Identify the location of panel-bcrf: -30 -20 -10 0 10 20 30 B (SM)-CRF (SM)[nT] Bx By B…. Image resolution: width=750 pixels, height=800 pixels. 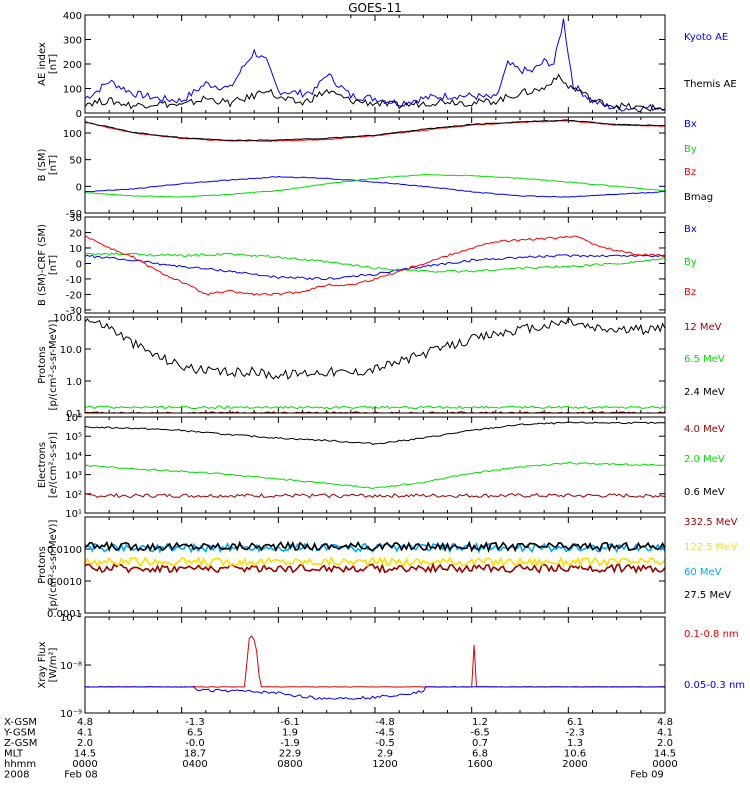
(367, 265).